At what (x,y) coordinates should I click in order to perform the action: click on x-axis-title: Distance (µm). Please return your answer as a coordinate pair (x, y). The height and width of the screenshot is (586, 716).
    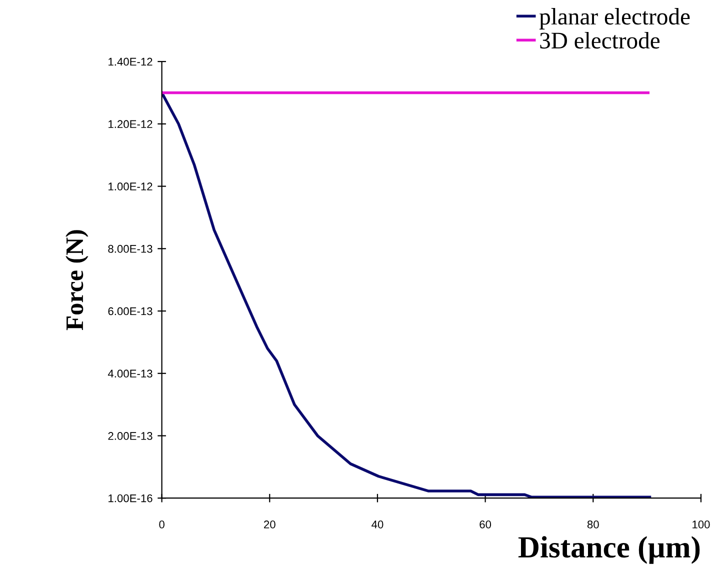
    Looking at the image, I should click on (609, 550).